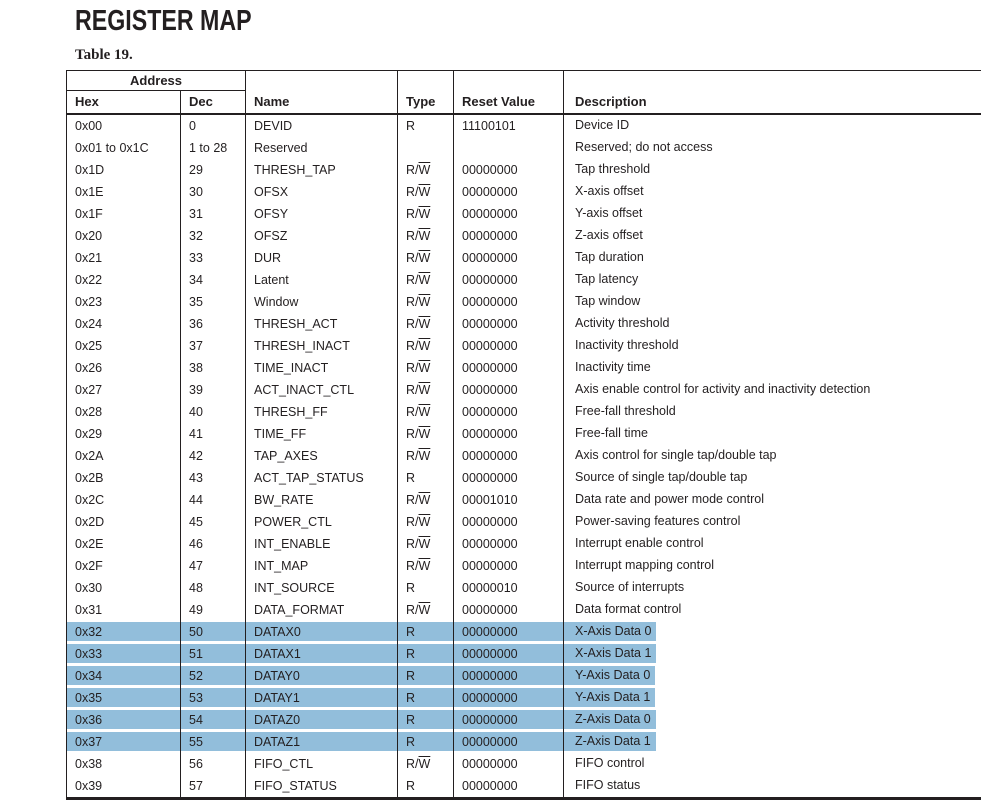 This screenshot has width=1007, height=806. Describe the element at coordinates (123, 653) in the screenshot. I see `cell-hex: 0x33` at that location.